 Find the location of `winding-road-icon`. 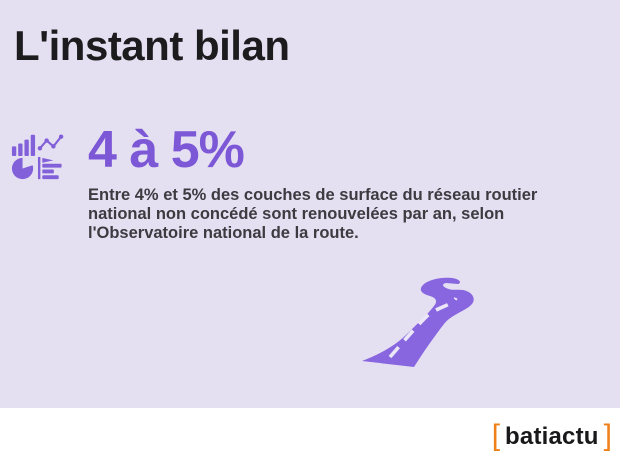

winding-road-icon is located at coordinates (418, 322).